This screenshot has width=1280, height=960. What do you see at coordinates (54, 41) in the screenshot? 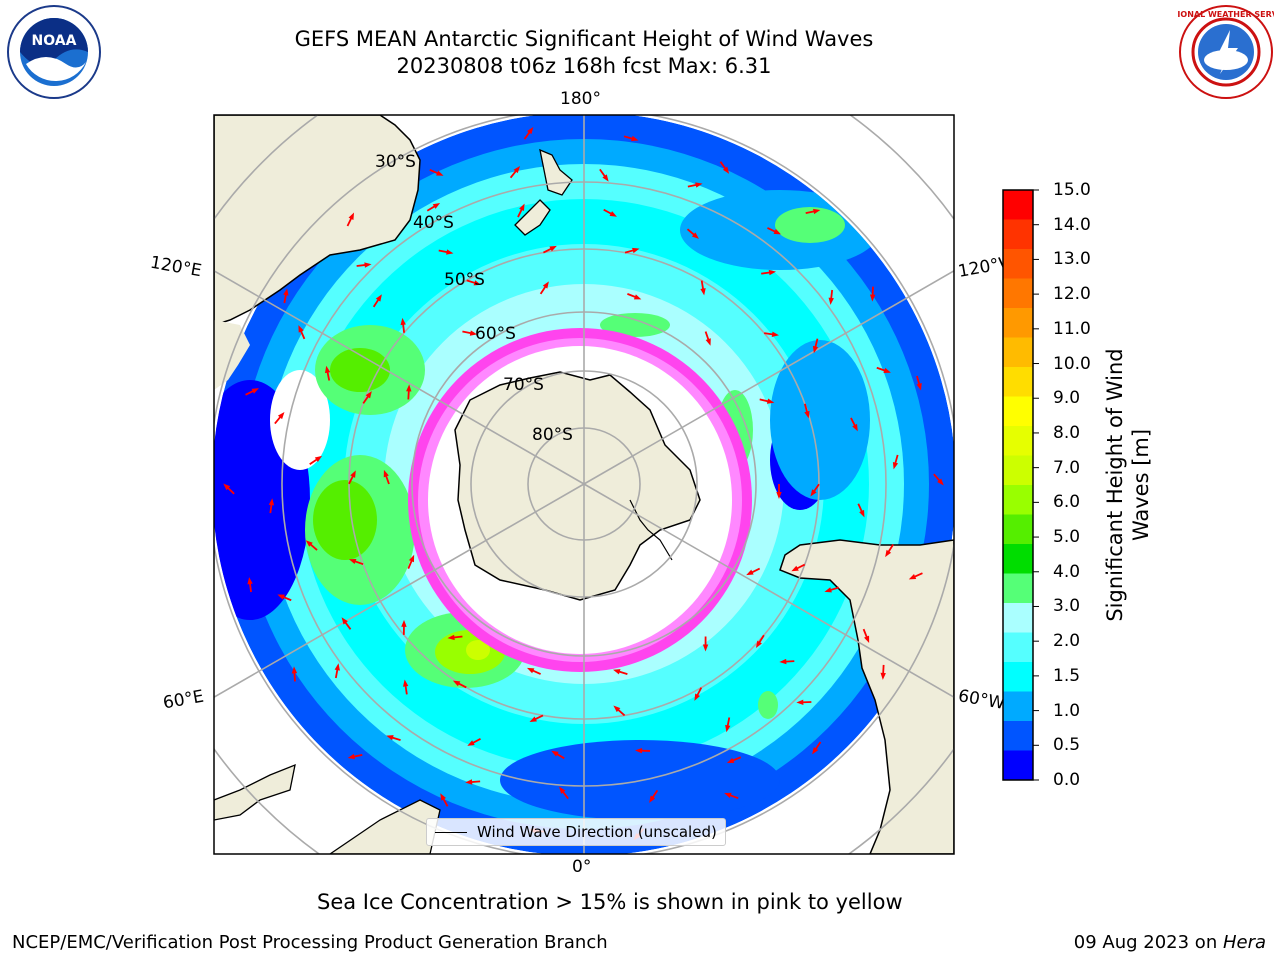
I see `noaa-logo-text: NOAA` at bounding box center [54, 41].